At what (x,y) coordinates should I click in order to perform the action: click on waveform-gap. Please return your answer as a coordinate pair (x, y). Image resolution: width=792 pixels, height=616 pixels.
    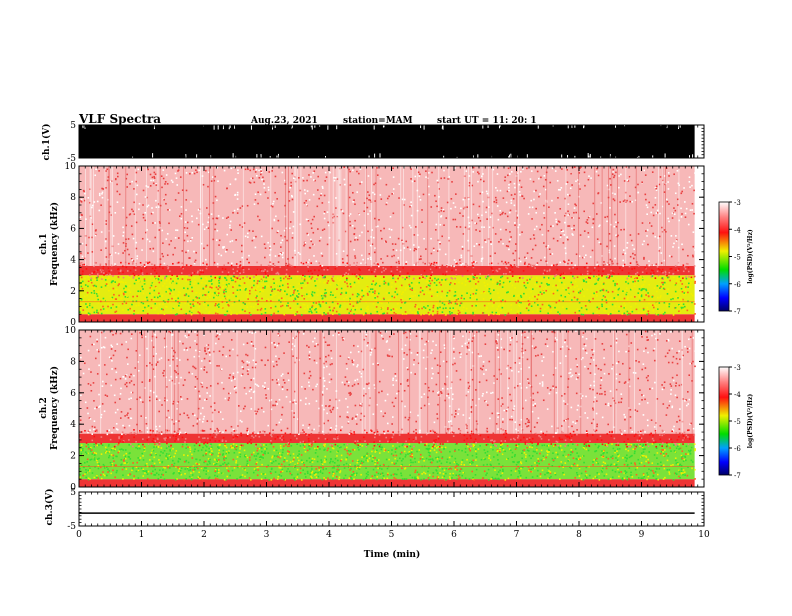
    Looking at the image, I should click on (327, 127).